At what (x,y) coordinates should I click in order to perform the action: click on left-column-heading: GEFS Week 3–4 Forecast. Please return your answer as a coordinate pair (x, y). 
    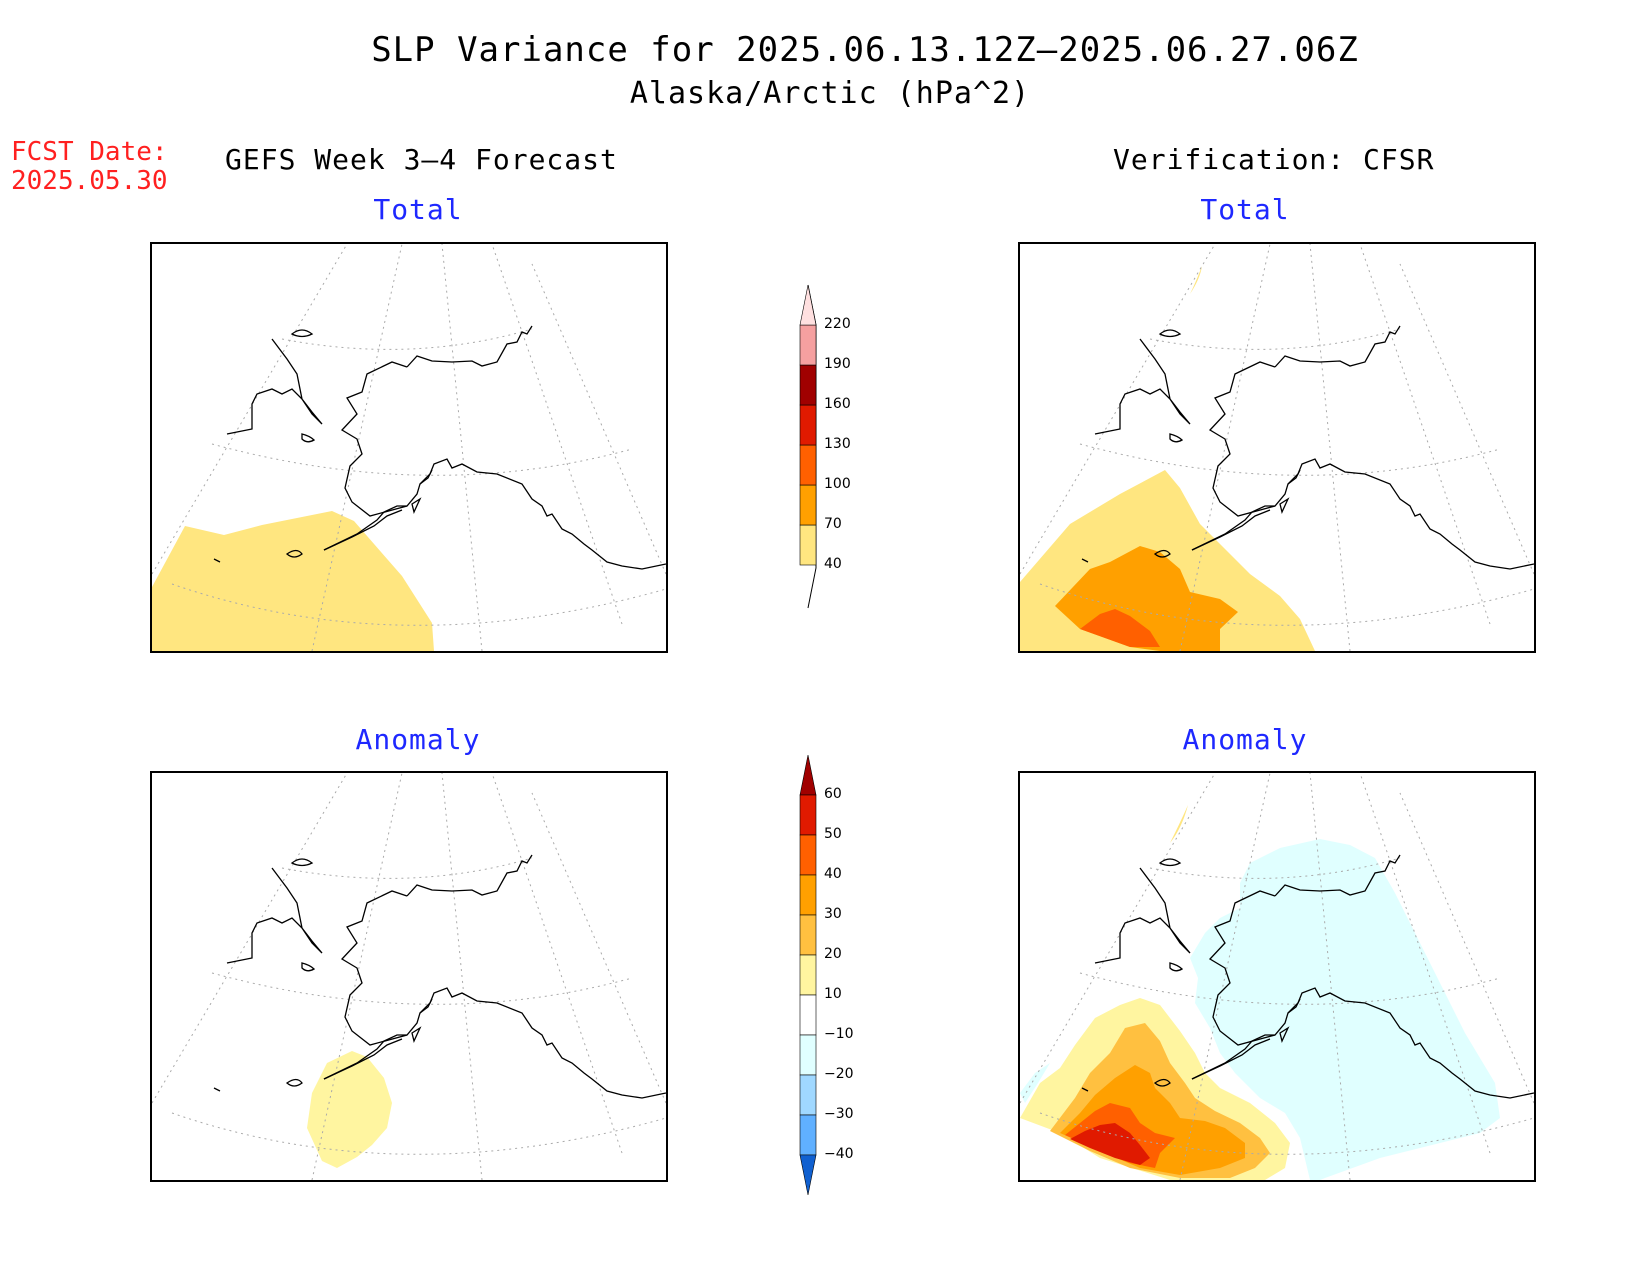
    Looking at the image, I should click on (421, 159).